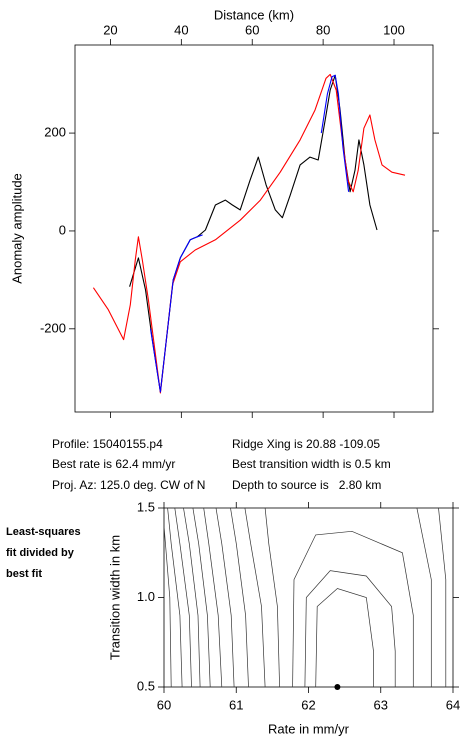 This screenshot has height=745, width=467. Describe the element at coordinates (337, 687) in the screenshot. I see `best-fit-point` at that location.